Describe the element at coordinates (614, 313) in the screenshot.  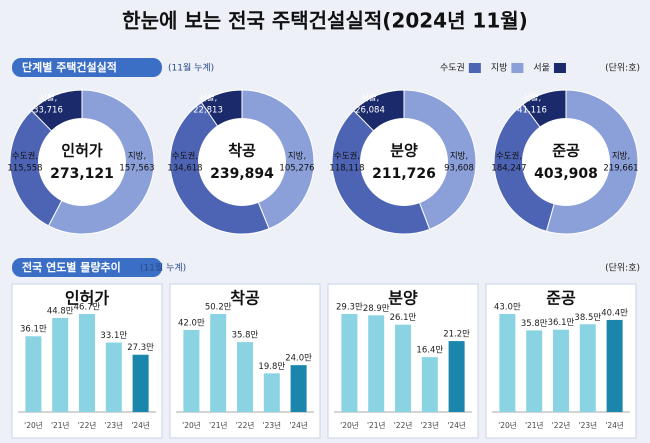
I see `bar-value: 40.4만` at that location.